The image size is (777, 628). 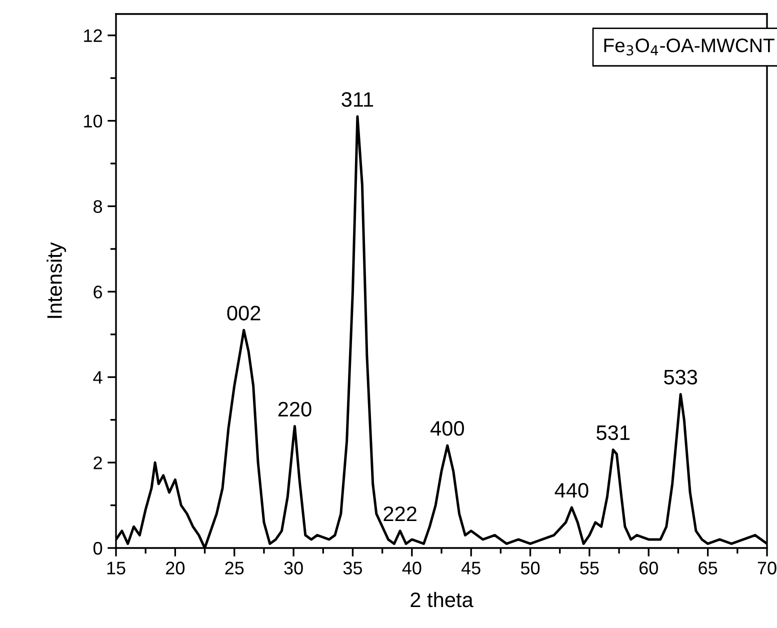 I want to click on annotation: Fe$_{3}$O$_{4}$-OA-MWCNT, so click(x=689, y=47).